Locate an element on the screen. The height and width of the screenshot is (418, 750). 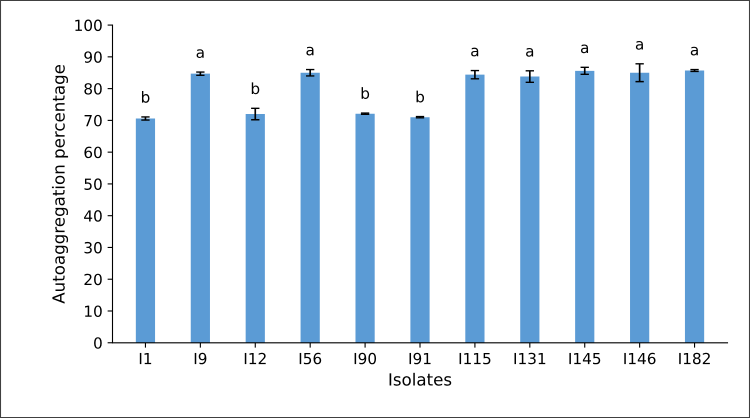
y-tick-label: 0 is located at coordinates (98, 343).